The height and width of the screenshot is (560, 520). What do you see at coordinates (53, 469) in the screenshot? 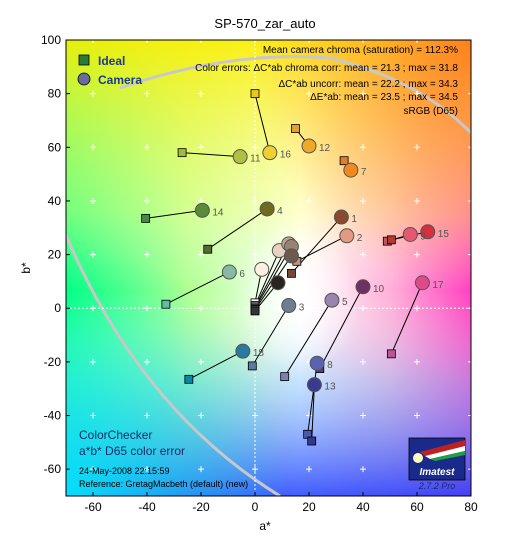
I see `y-tick-label: -60` at bounding box center [53, 469].